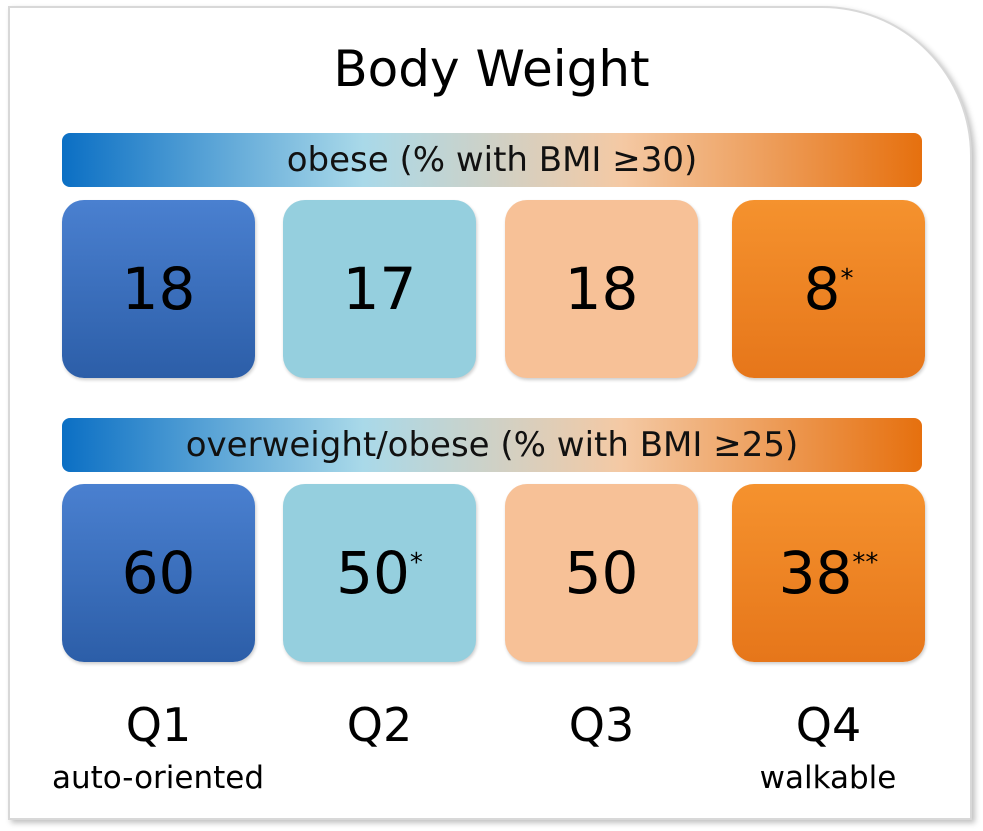 The width and height of the screenshot is (983, 831). Describe the element at coordinates (601, 725) in the screenshot. I see `column-label: Q3` at that location.